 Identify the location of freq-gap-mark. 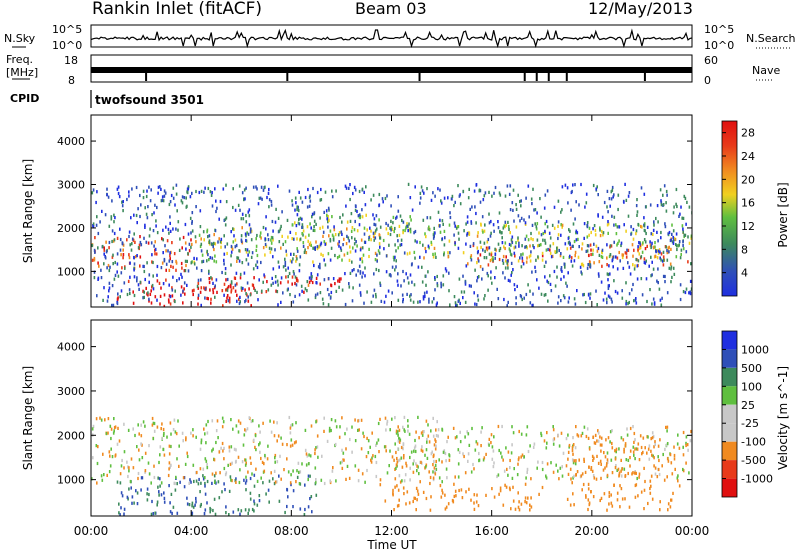
(548, 74).